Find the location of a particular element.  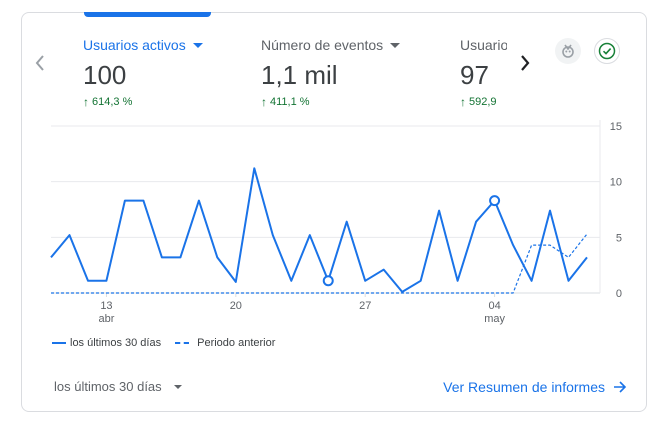

metric-change: ↑ 592,9 is located at coordinates (483, 102).